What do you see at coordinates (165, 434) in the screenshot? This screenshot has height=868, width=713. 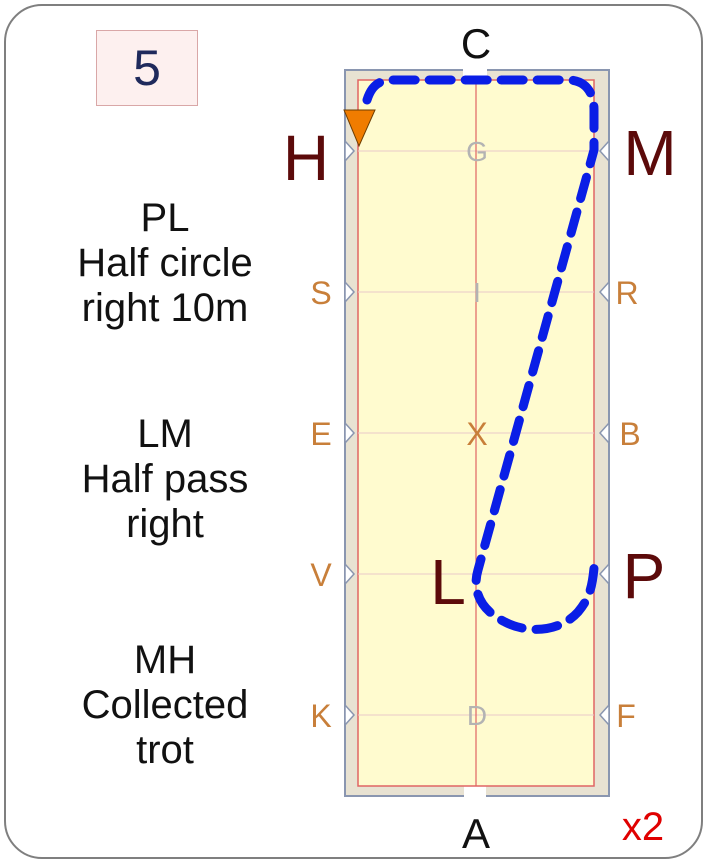 I see `movement-2-letters: LM` at bounding box center [165, 434].